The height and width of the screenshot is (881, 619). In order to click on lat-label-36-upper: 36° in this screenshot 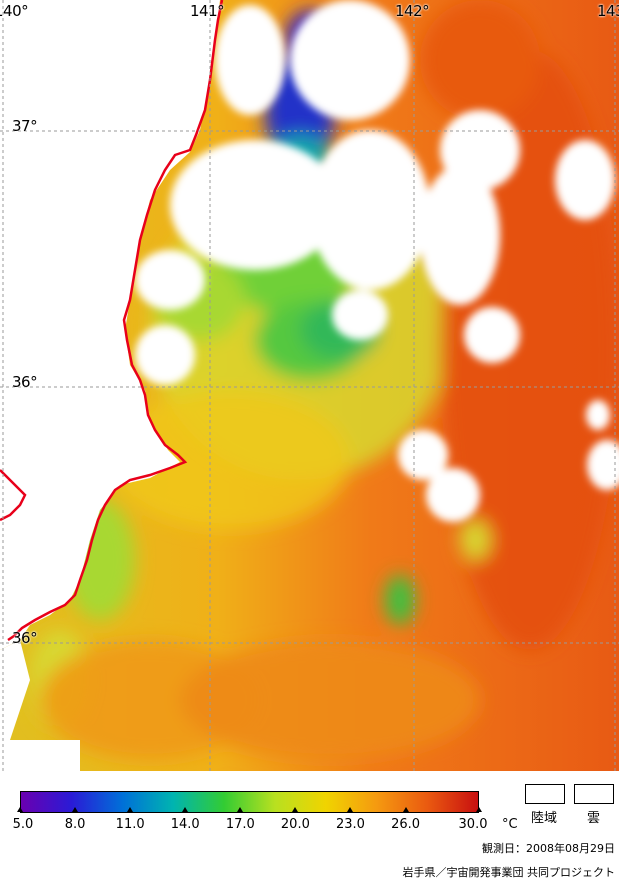, I will do `click(25, 382)`.